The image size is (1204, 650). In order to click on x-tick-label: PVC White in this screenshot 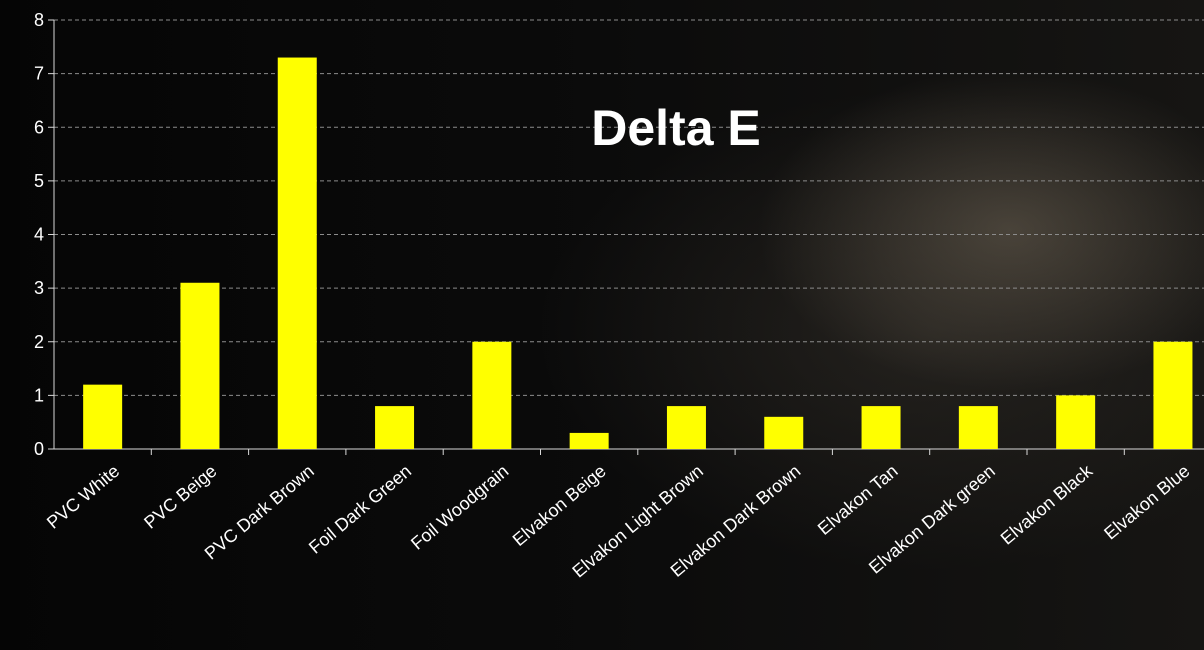, I will do `click(83, 497)`.